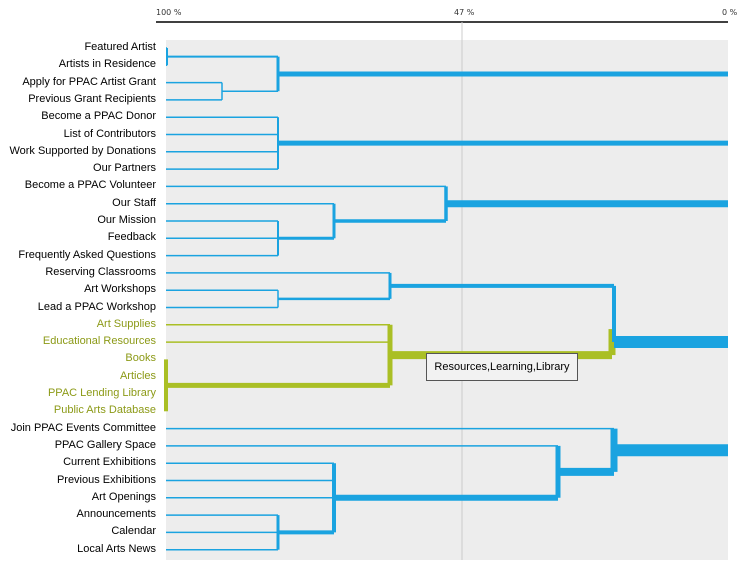 This screenshot has height=575, width=747. I want to click on item-label: Art Openings, so click(123, 496).